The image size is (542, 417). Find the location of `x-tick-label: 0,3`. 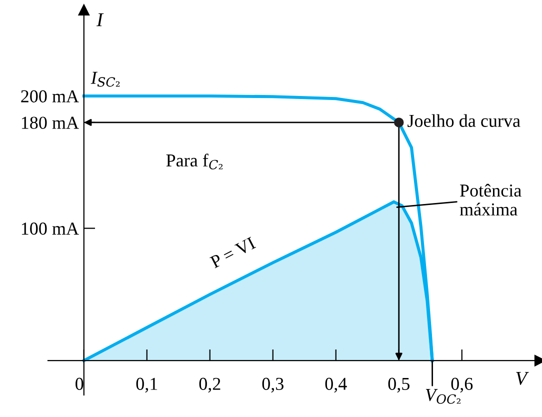

x-tick-label: 0,3 is located at coordinates (273, 385).